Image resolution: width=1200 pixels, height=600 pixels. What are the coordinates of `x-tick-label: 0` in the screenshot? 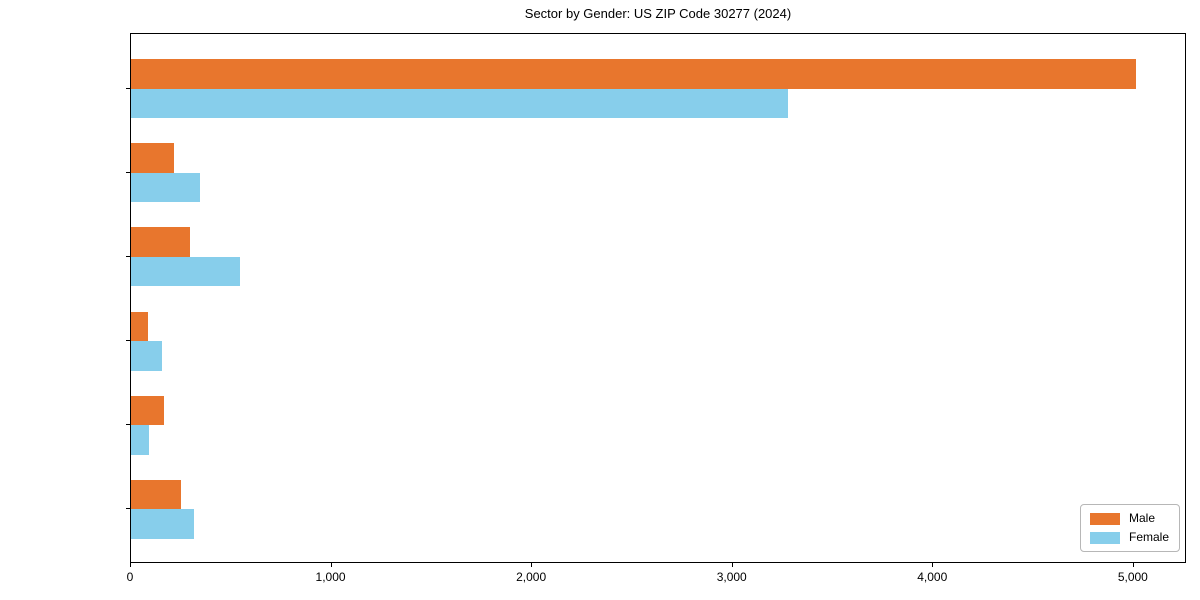 It's located at (130, 577).